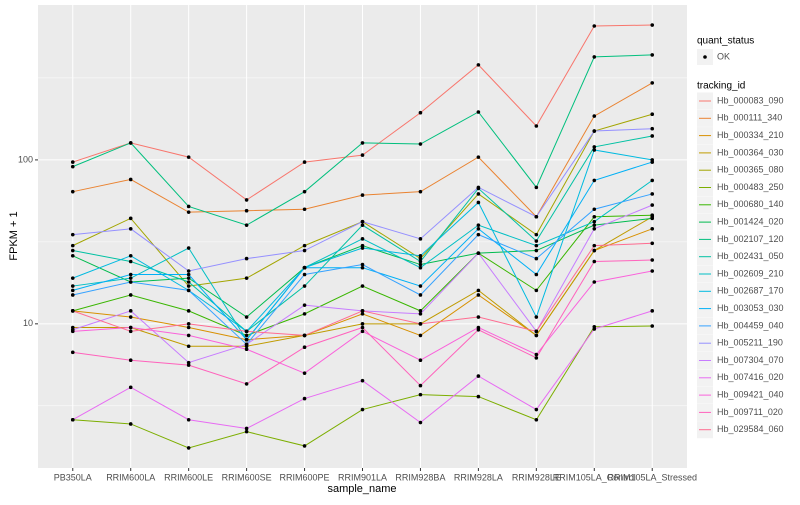  Describe the element at coordinates (750, 100) in the screenshot. I see `legend-label: Hb_000083_090` at that location.